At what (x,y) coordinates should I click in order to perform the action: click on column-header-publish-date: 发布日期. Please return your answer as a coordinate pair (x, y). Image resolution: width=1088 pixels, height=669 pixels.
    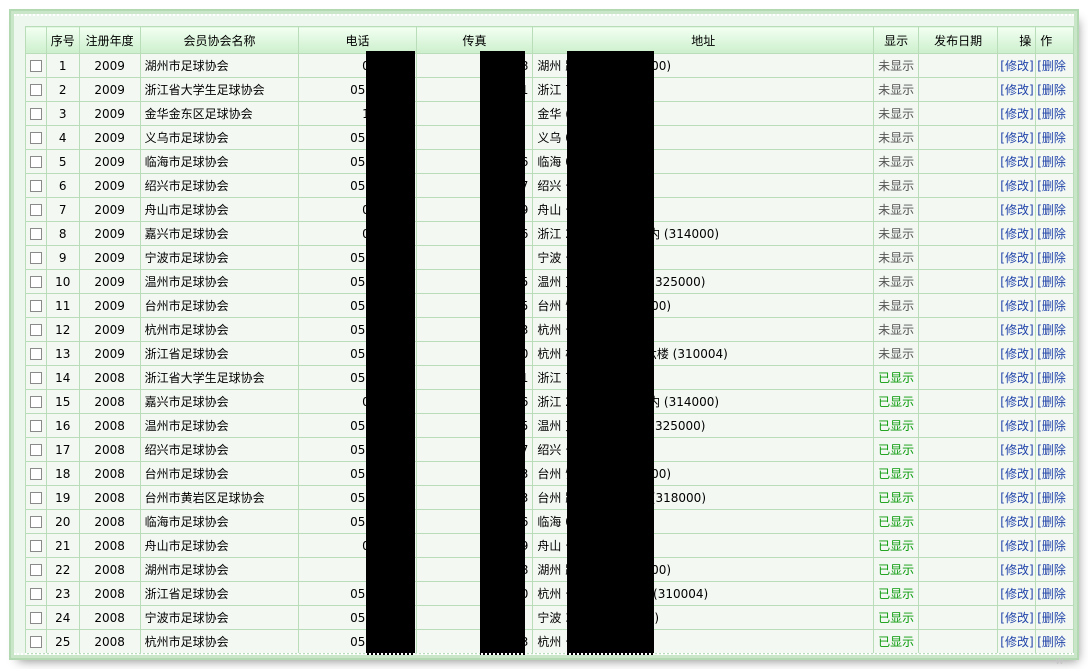
    Looking at the image, I should click on (958, 40).